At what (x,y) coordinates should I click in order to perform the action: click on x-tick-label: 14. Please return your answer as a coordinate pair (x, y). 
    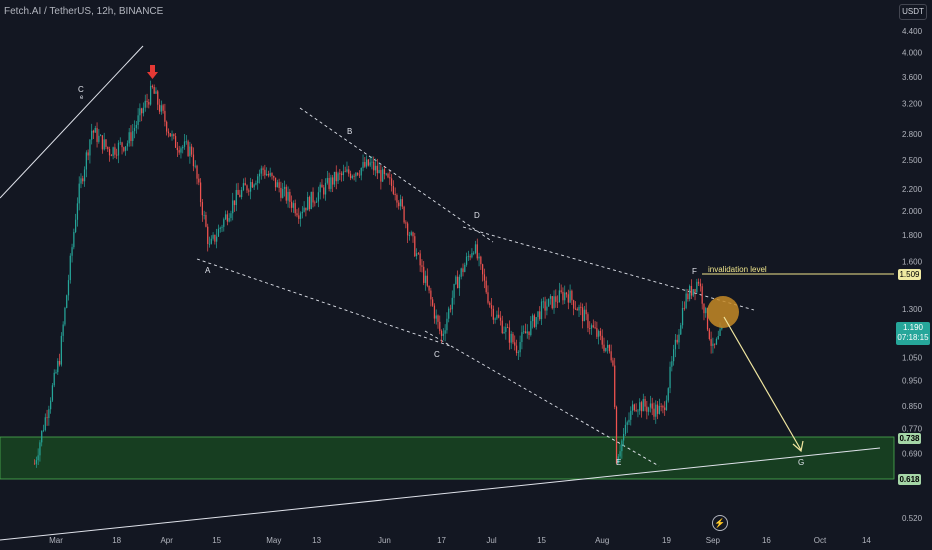
    Looking at the image, I should click on (866, 540).